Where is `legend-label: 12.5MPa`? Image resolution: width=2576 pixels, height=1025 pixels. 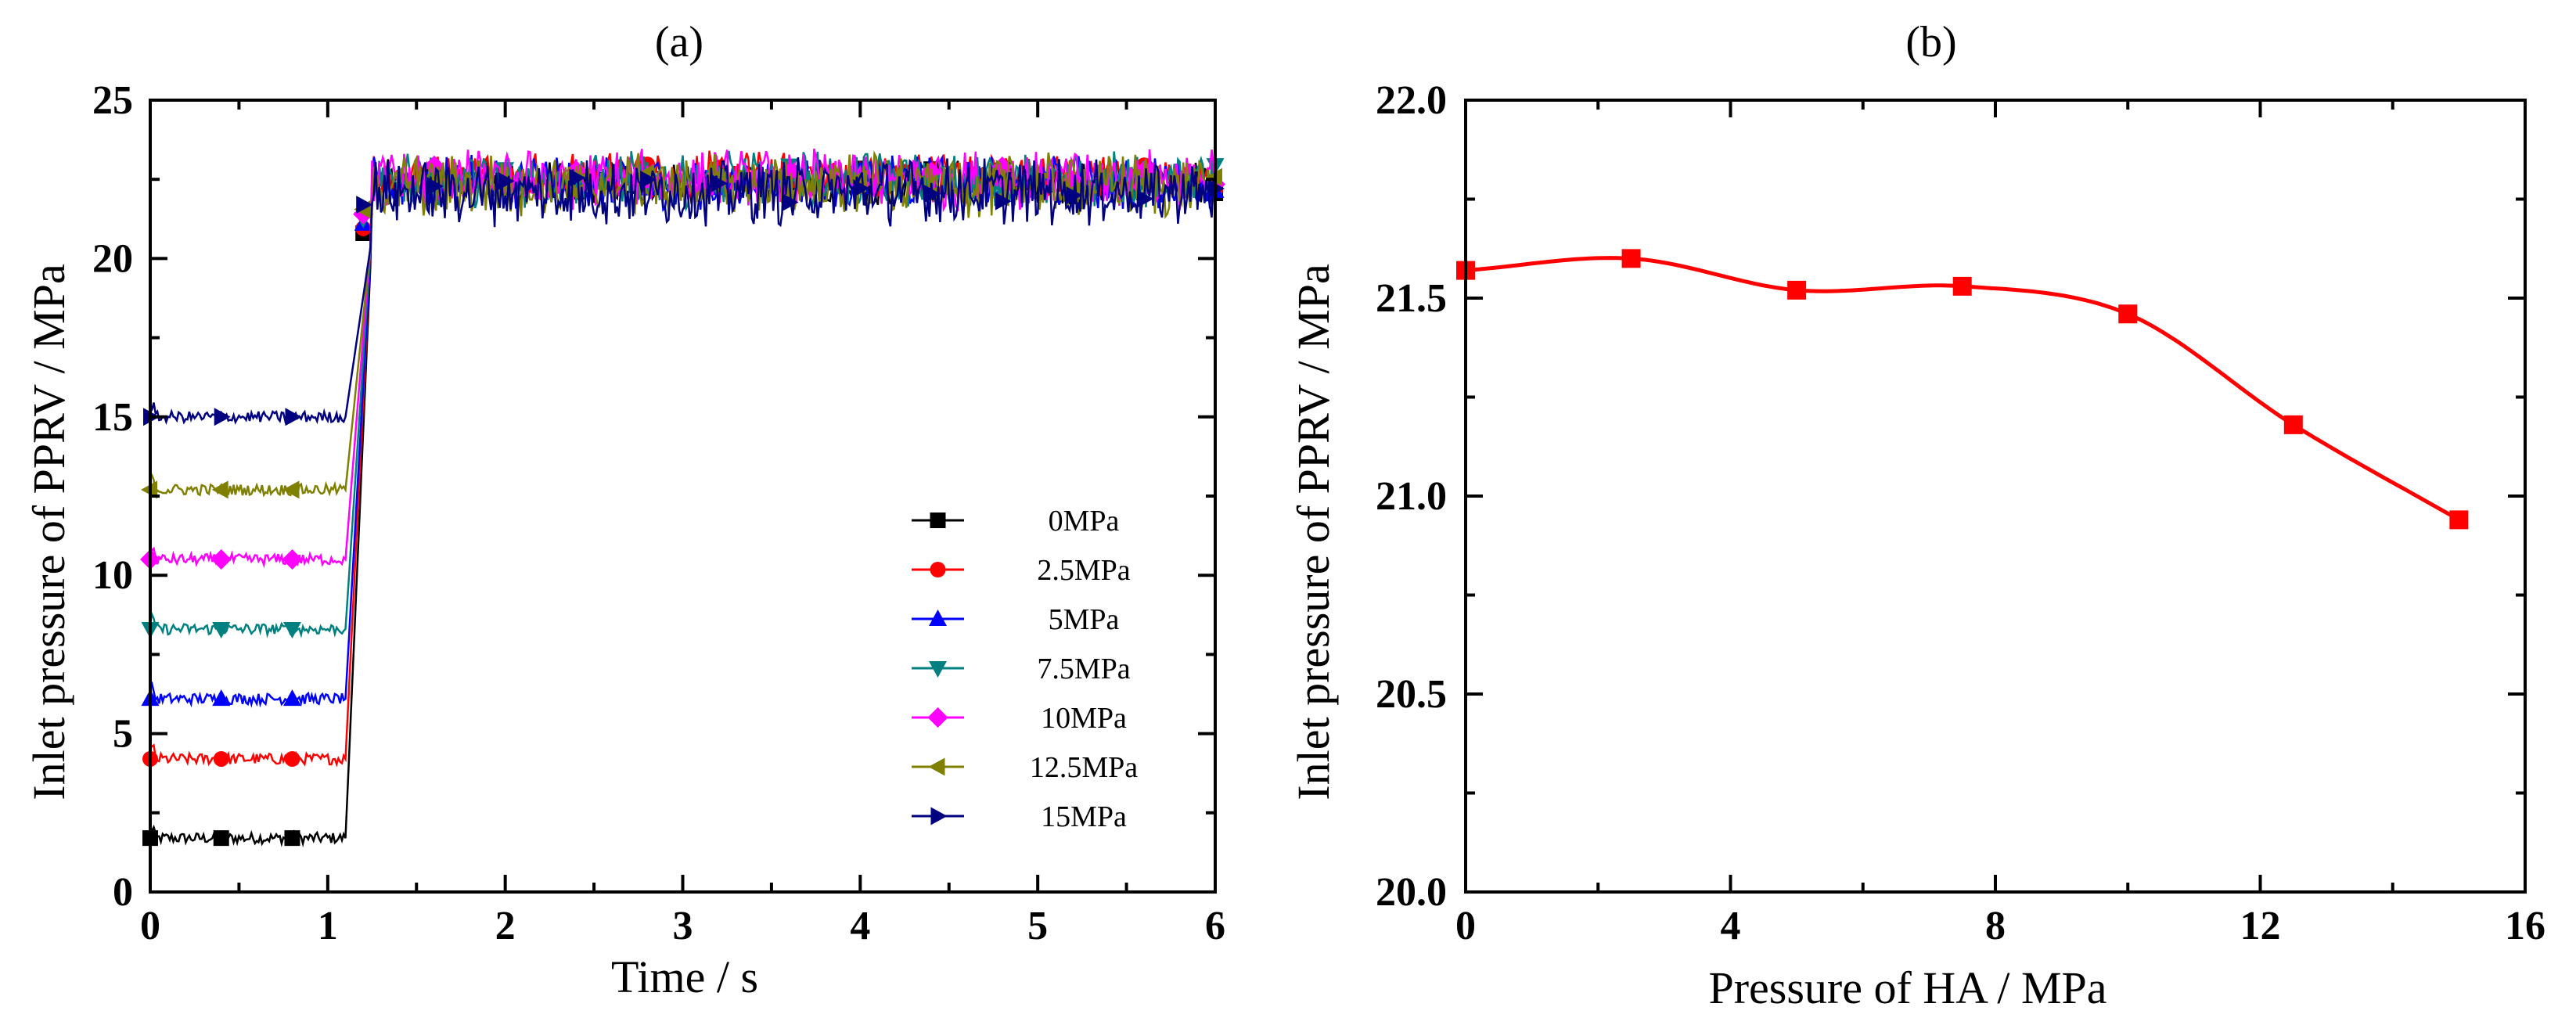
legend-label: 12.5MPa is located at coordinates (1084, 767).